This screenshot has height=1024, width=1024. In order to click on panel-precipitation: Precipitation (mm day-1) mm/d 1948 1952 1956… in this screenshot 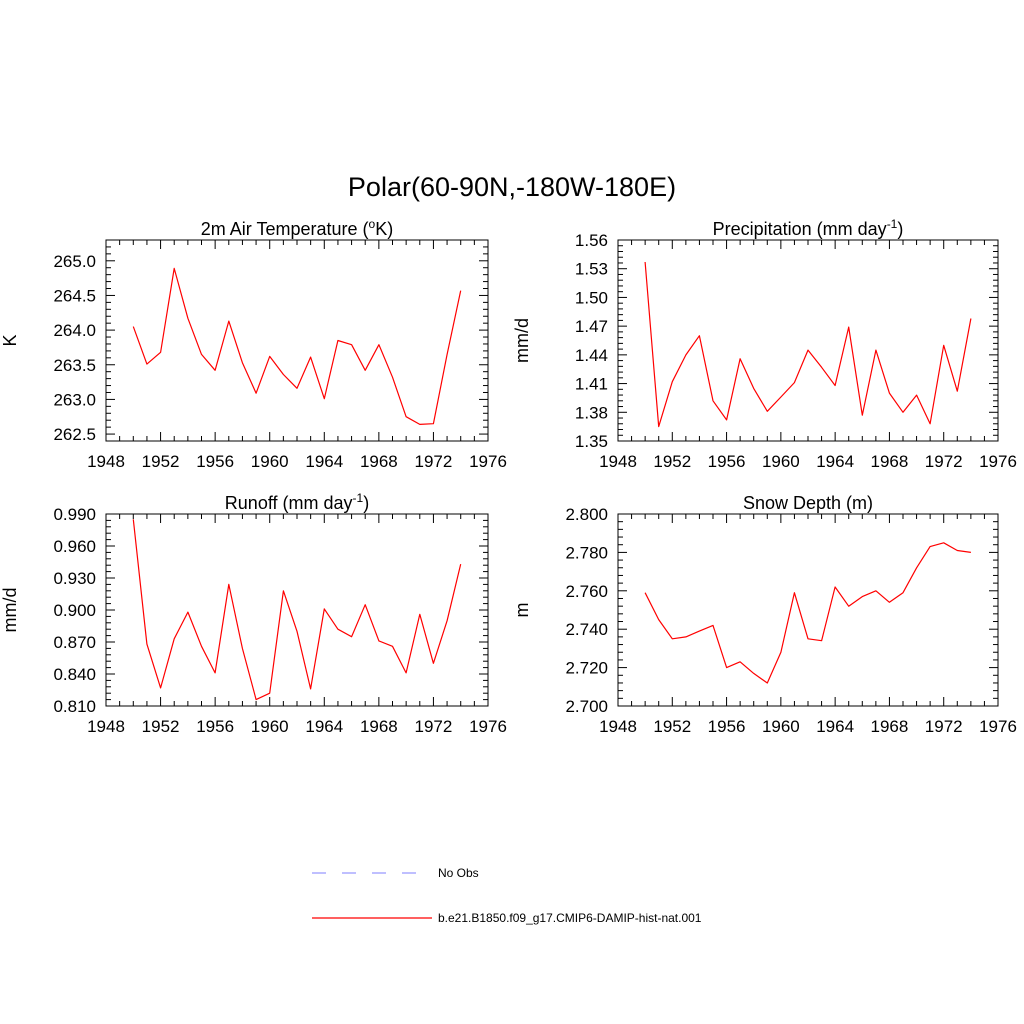, I will do `click(764, 344)`.